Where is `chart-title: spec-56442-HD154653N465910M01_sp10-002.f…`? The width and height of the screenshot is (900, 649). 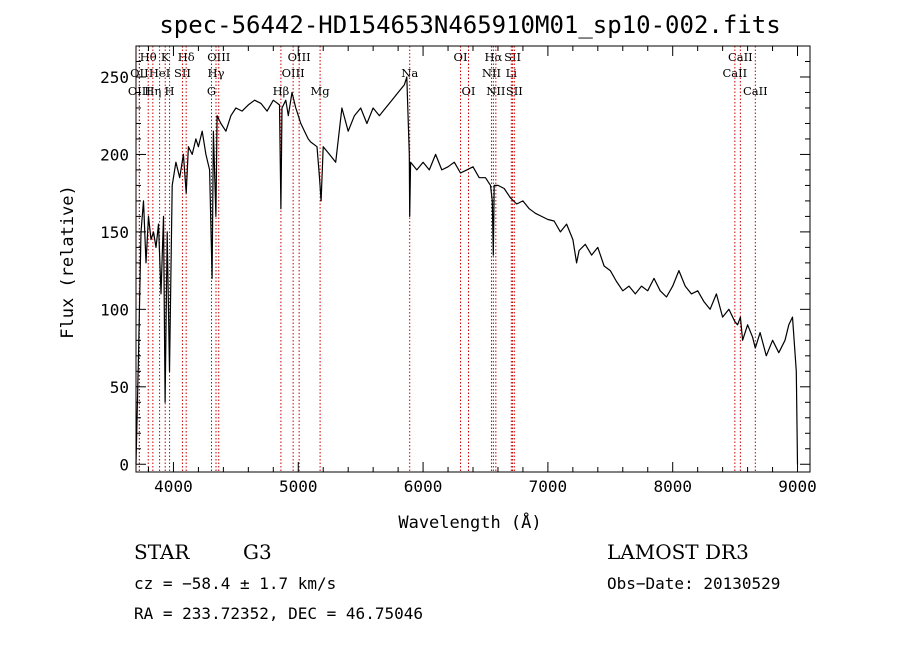 chart-title: spec-56442-HD154653N465910M01_sp10-002.f… is located at coordinates (469, 25).